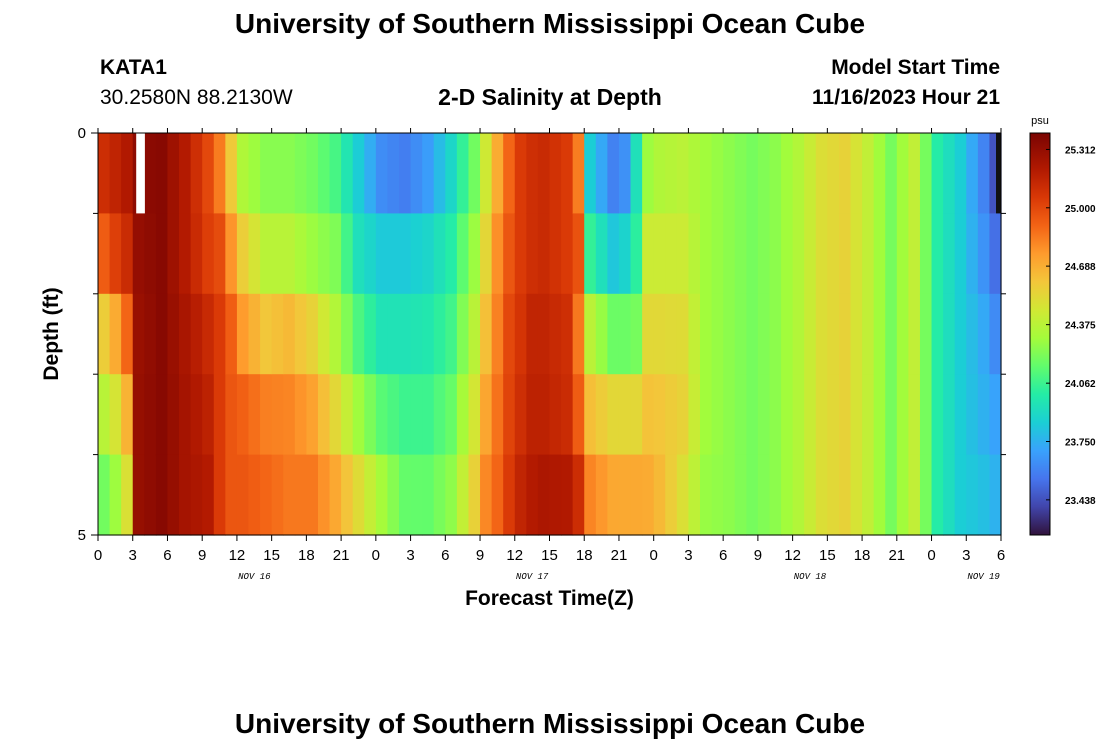 The width and height of the screenshot is (1100, 750). Describe the element at coordinates (1080, 501) in the screenshot. I see `colorbar-tick-label: 23.438` at that location.